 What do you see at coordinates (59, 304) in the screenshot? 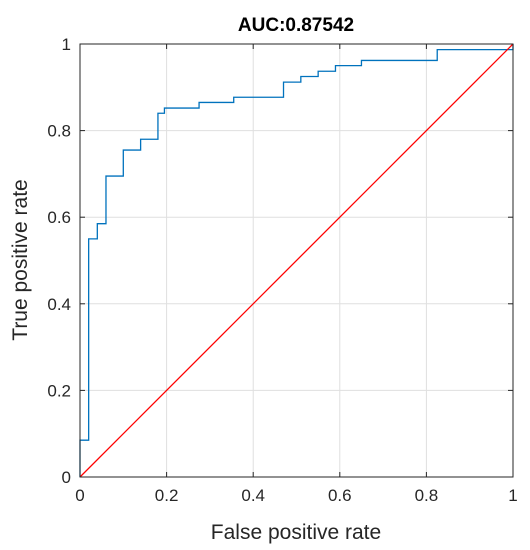
I see `y-tick-label: 0.4` at bounding box center [59, 304].